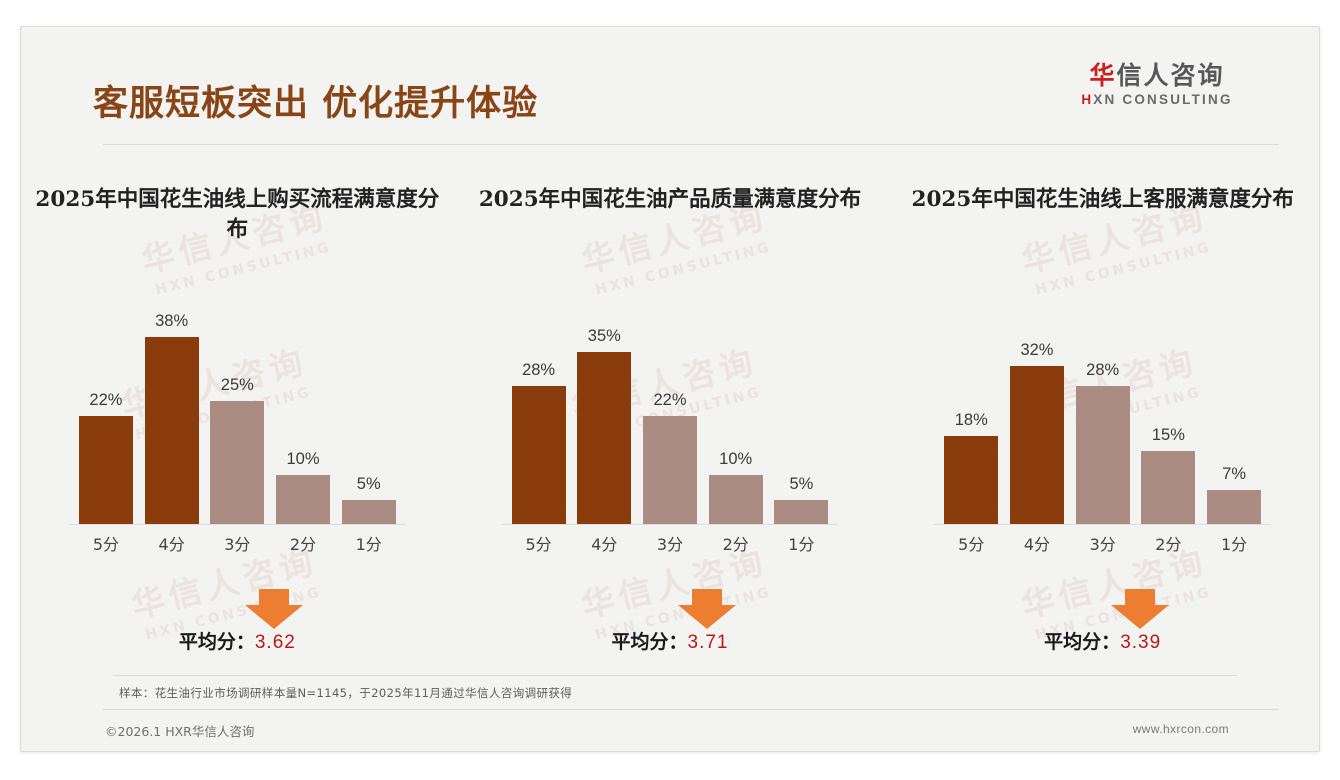 This screenshot has height=780, width=1340. I want to click on bar-slot: 18%, so click(971, 416).